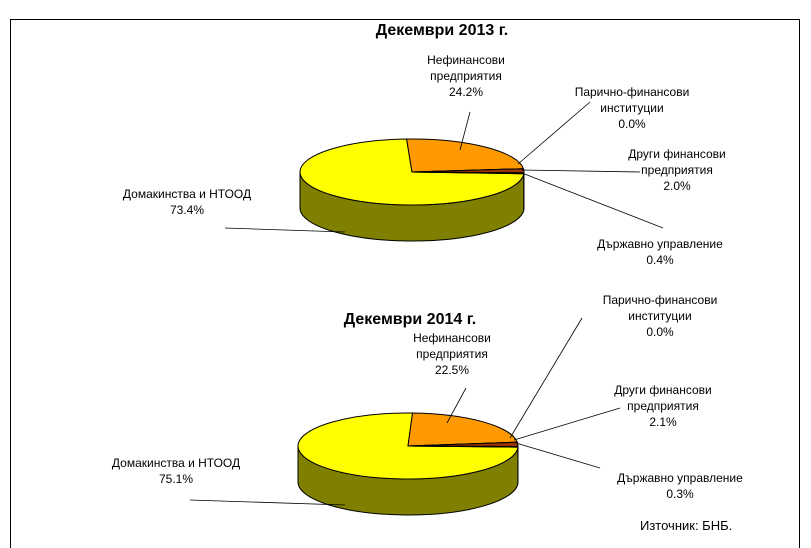 The image size is (811, 548). I want to click on value-label: 73.4%, so click(187, 210).